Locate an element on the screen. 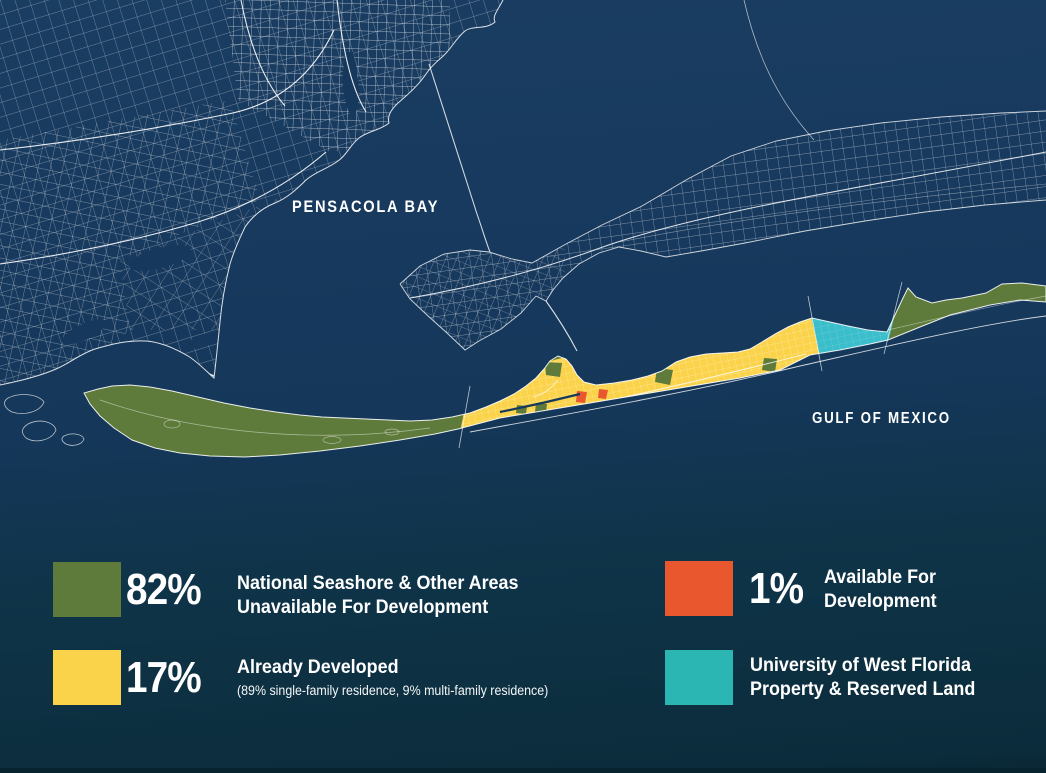 This screenshot has height=773, width=1046. islets is located at coordinates (44, 420).